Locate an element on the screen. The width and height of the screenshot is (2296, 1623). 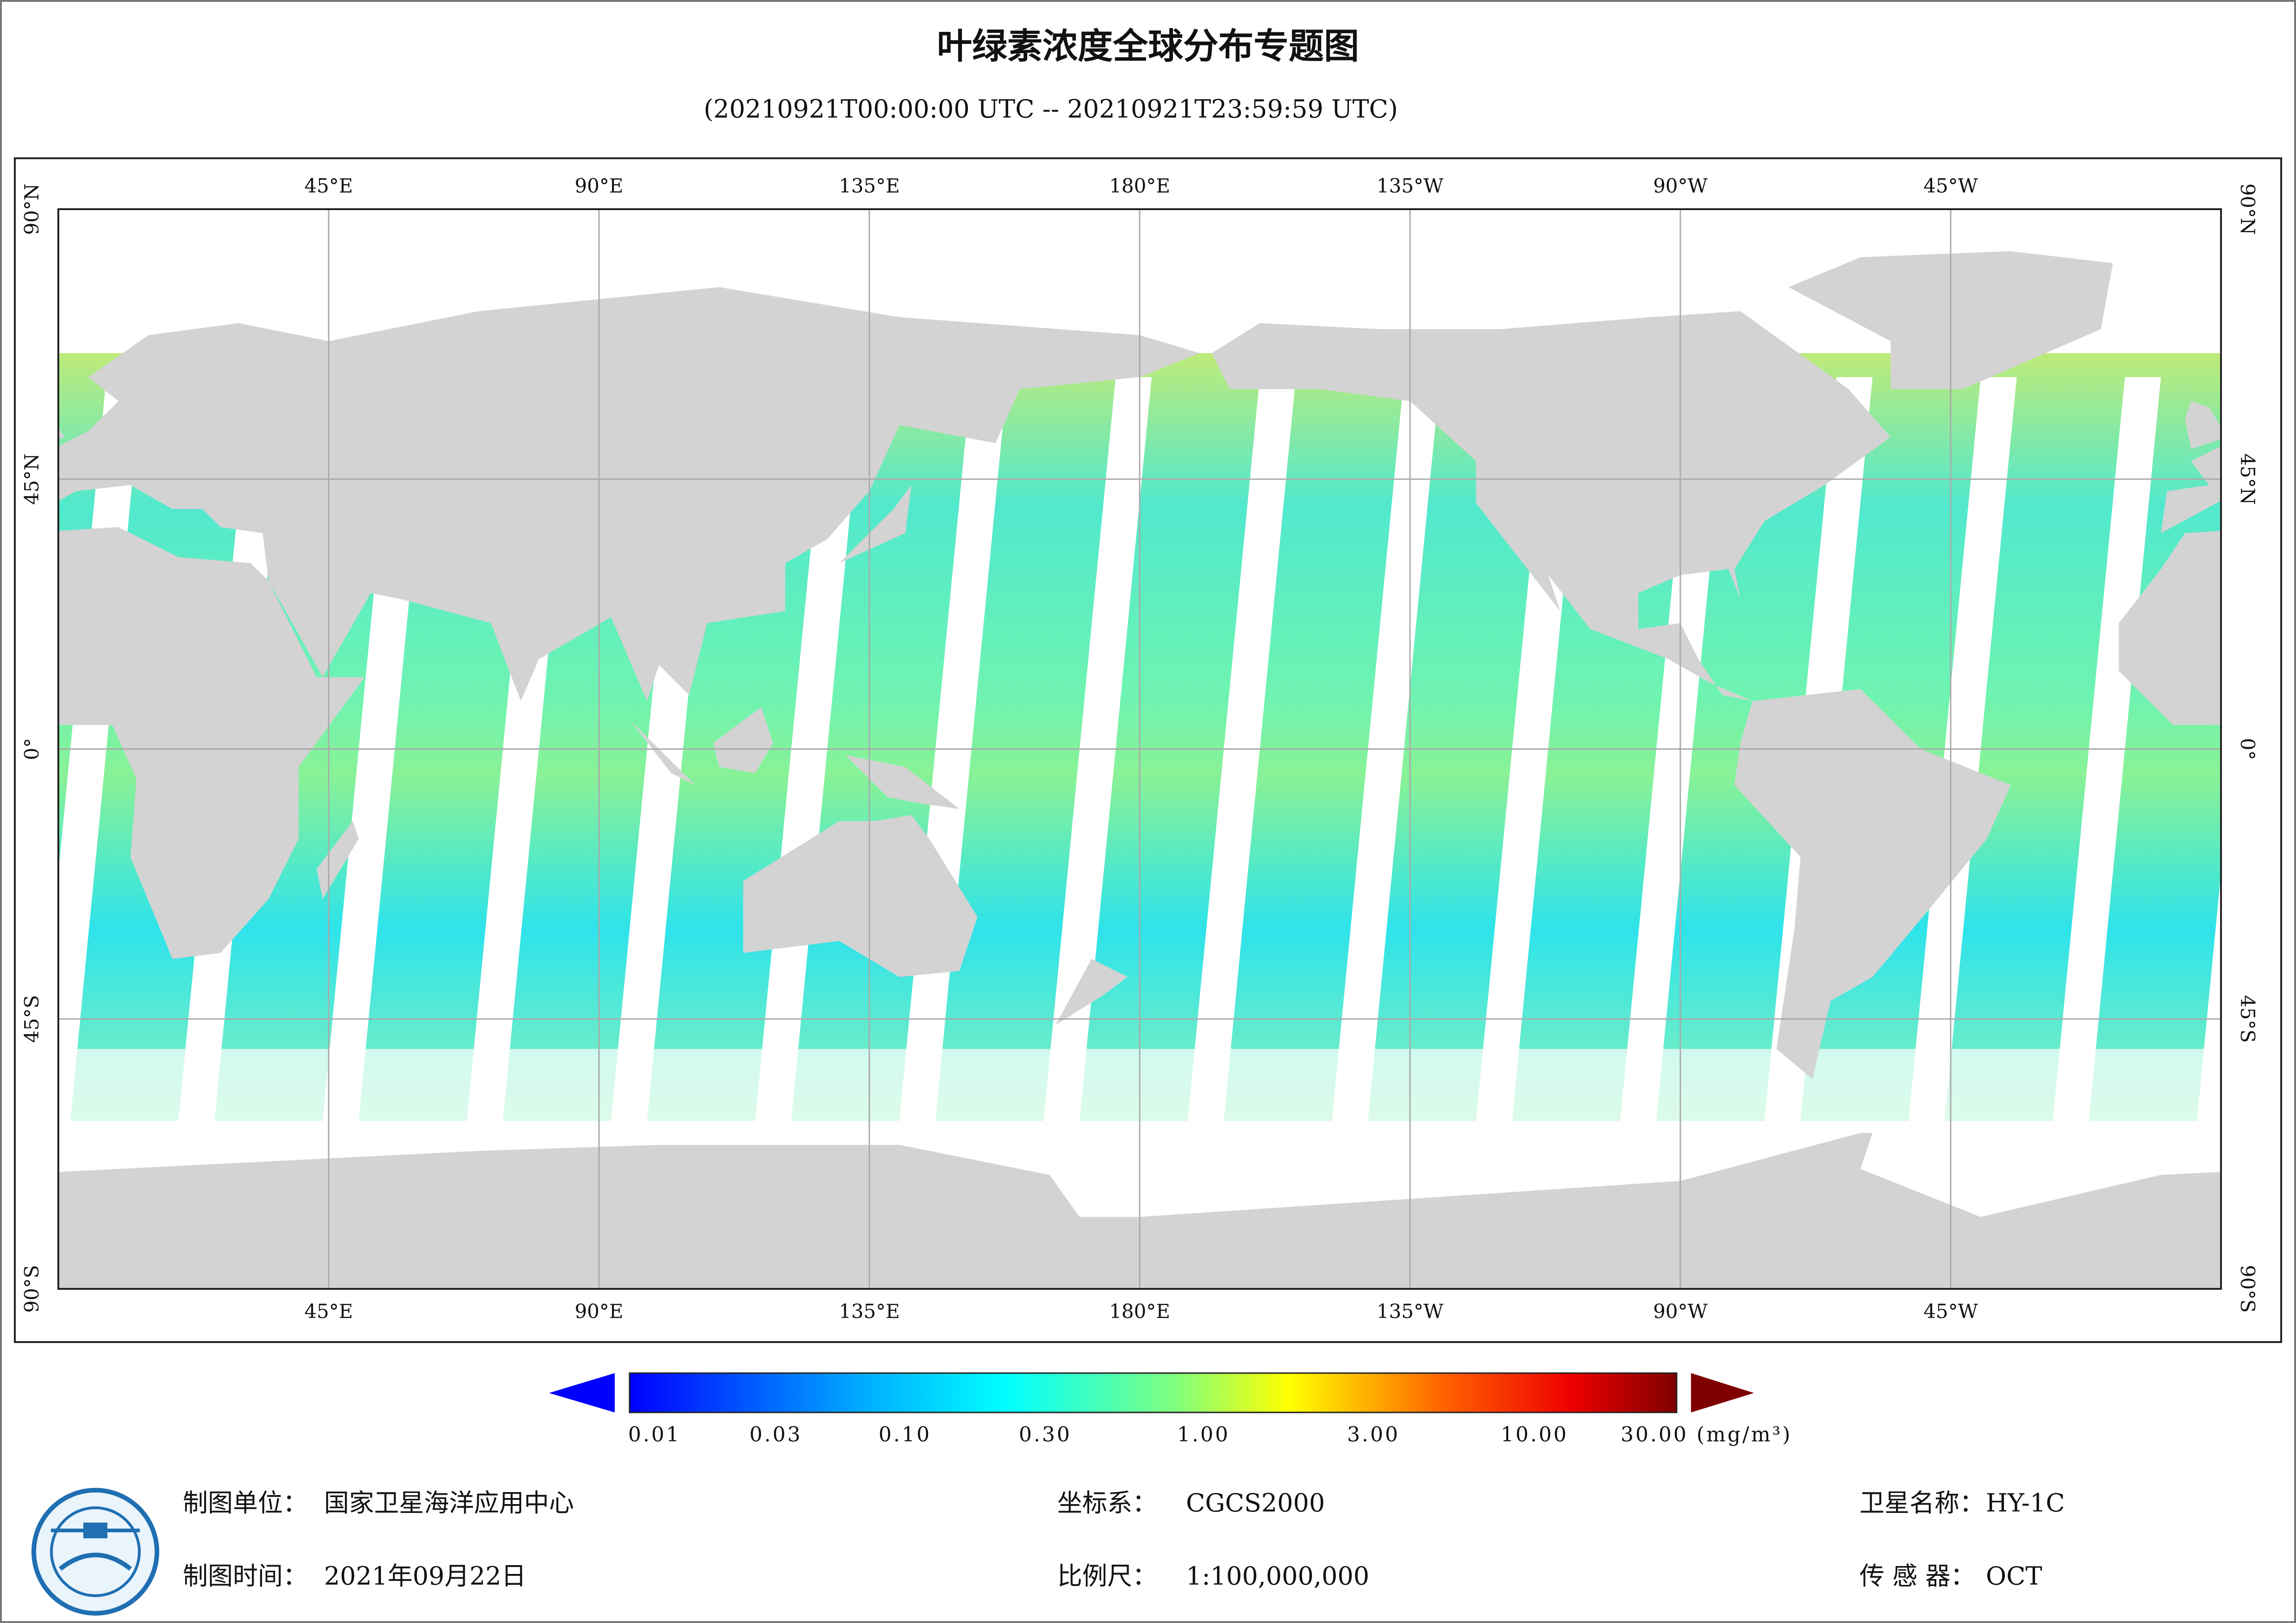
footer-label: 传 感 器： is located at coordinates (1917, 1576).